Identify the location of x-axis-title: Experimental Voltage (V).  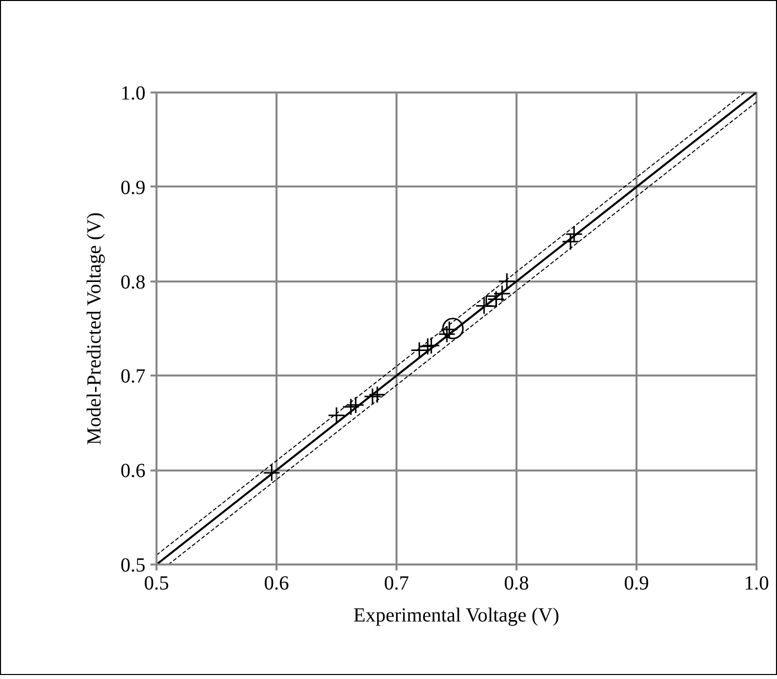
(456, 615).